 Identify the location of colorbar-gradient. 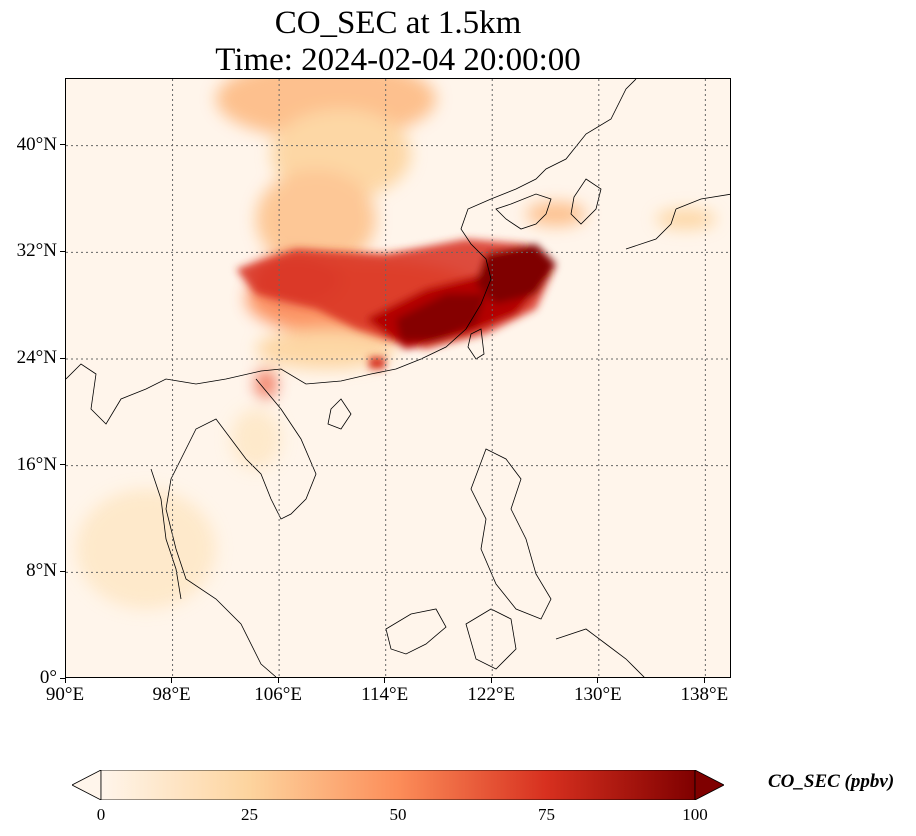
(398, 785).